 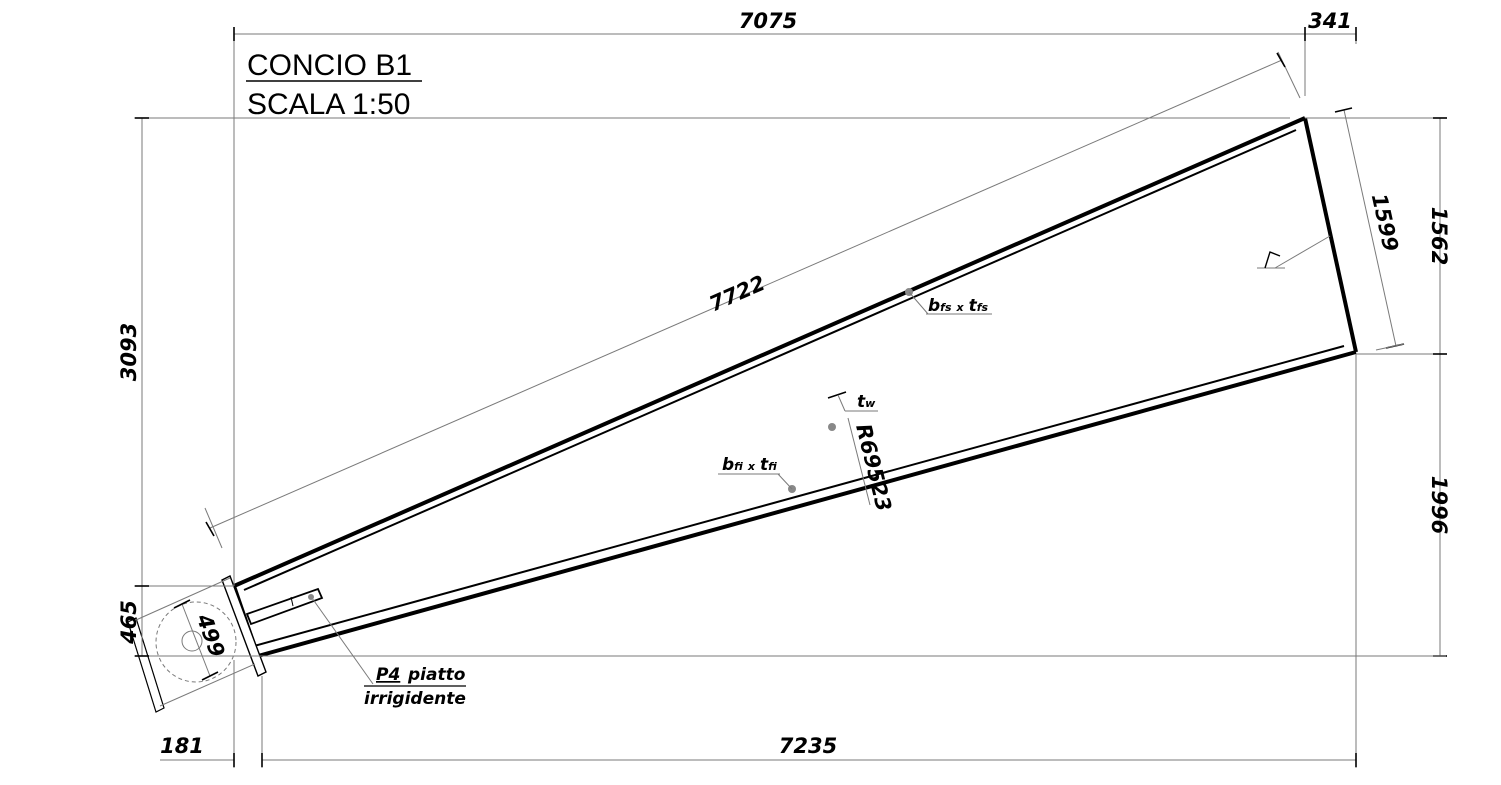 I want to click on end-marker-symbol, so click(x=1272, y=260).